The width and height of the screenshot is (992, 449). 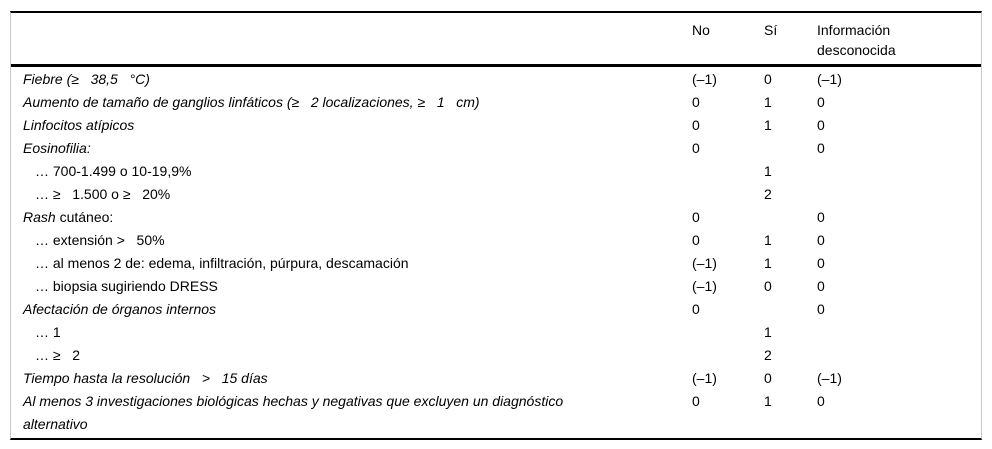 I want to click on row-label: … biopsia sugiriendo DRESS, so click(x=126, y=286).